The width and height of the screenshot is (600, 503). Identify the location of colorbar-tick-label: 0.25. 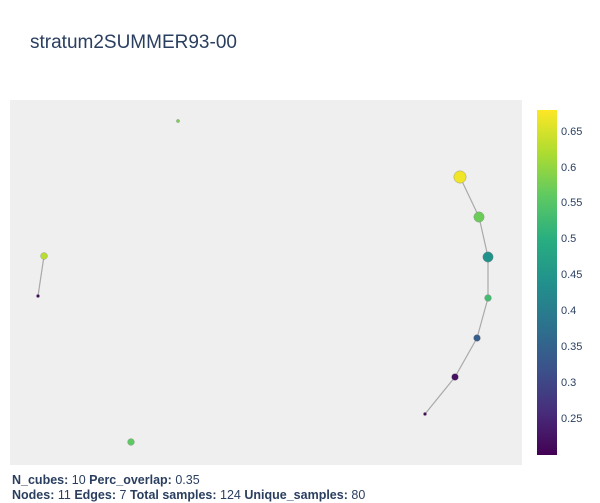
(572, 419).